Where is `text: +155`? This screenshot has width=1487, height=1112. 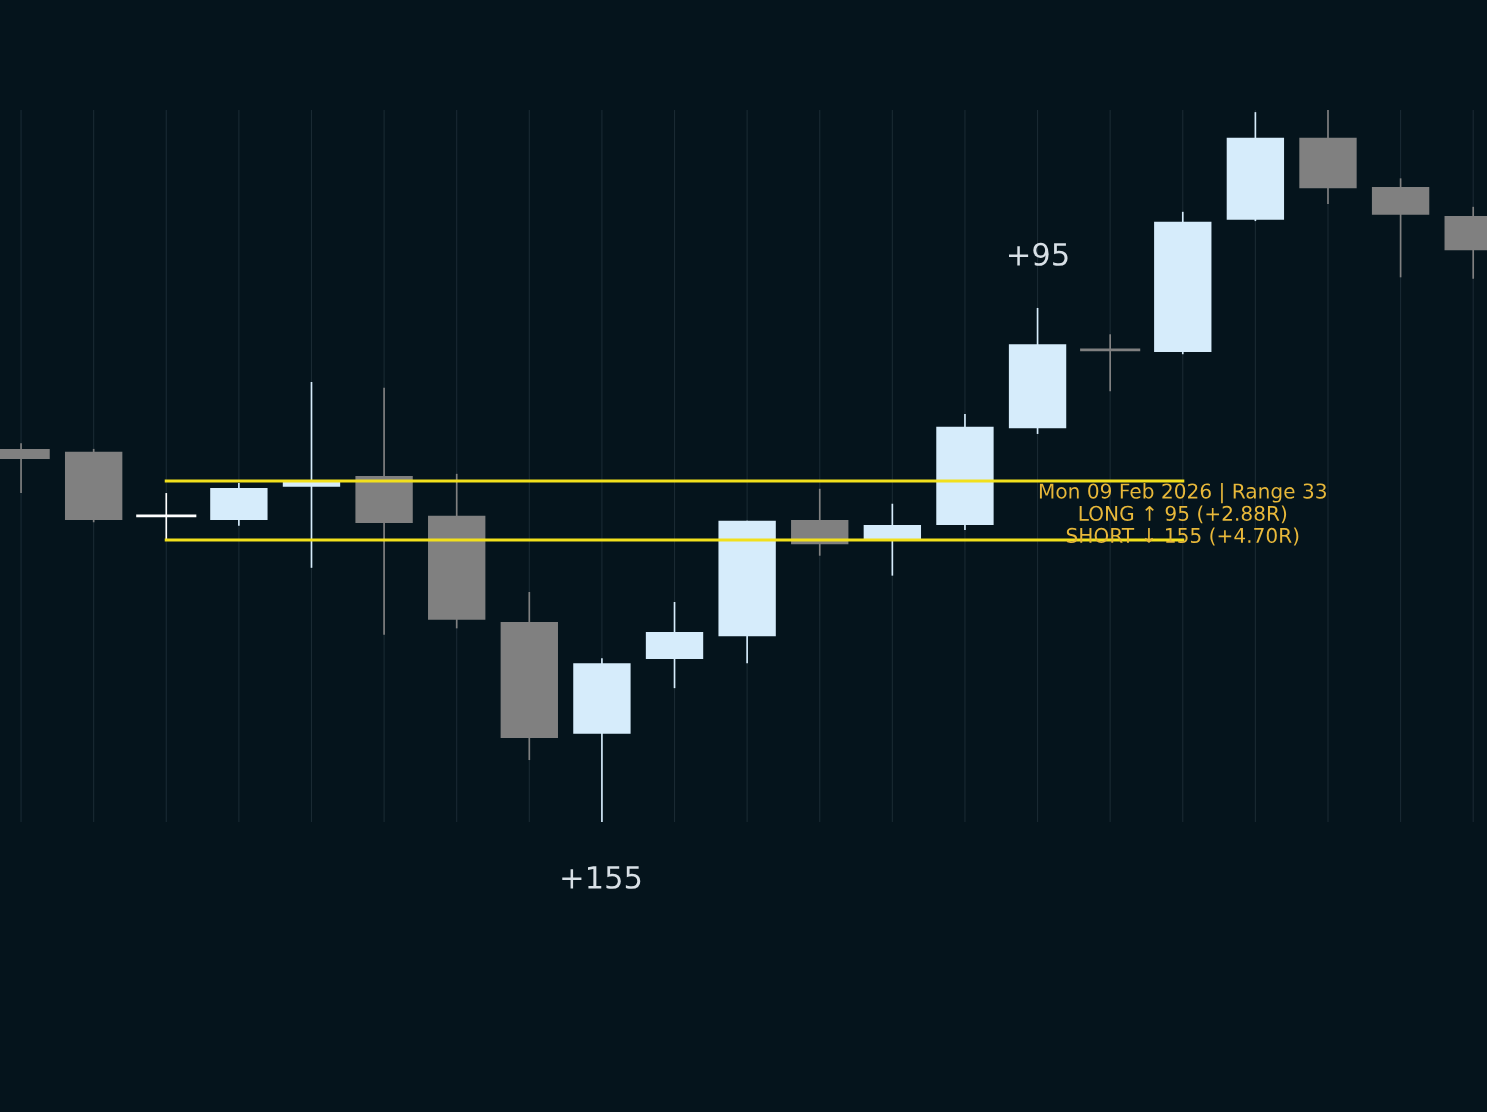 text: +155 is located at coordinates (601, 877).